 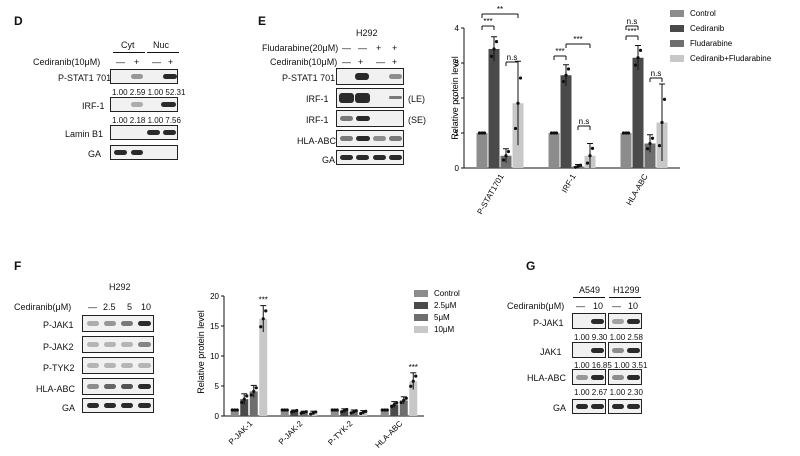 What do you see at coordinates (309, 78) in the screenshot?
I see `e-row-label: P-STAT1 701` at bounding box center [309, 78].